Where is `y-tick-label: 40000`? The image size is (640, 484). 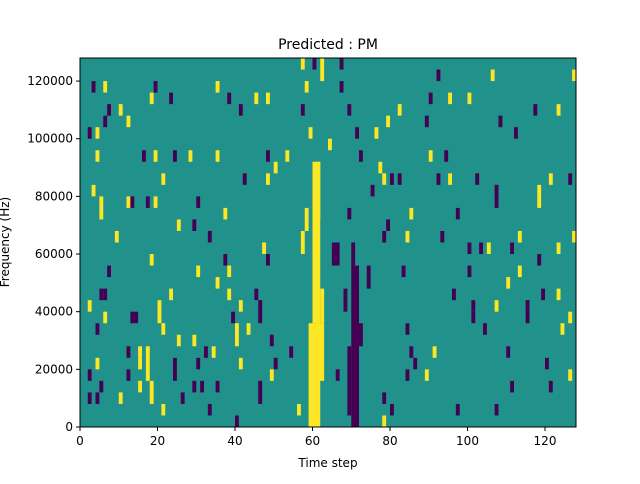 y-tick-label: 40000 is located at coordinates (54, 312).